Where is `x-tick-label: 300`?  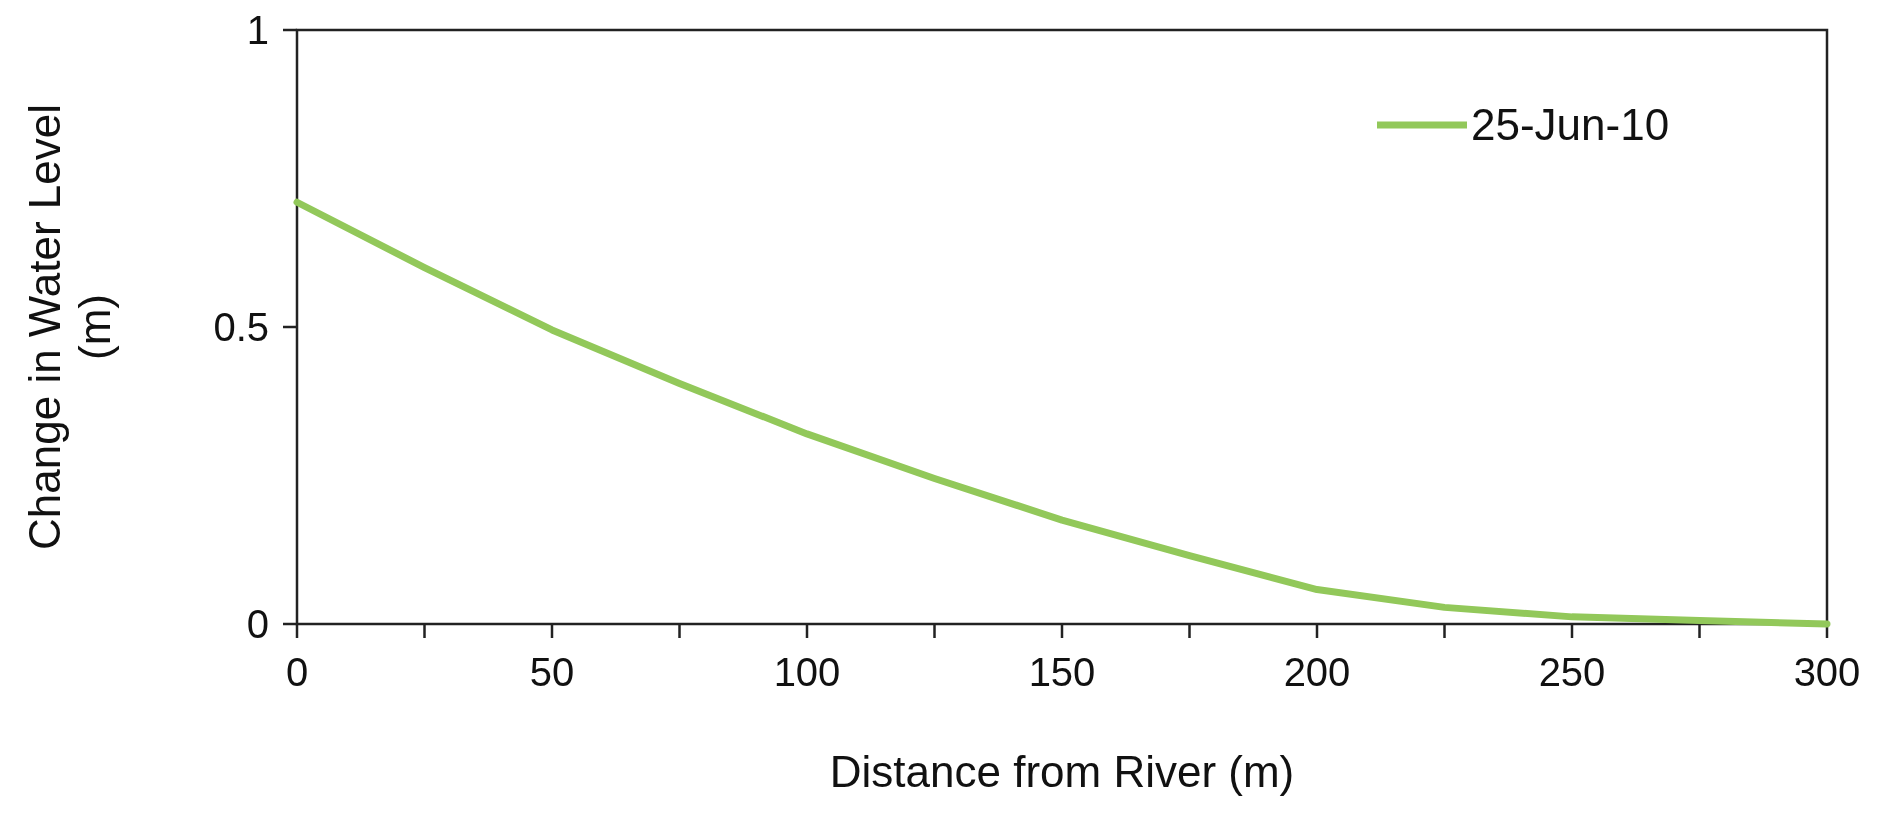 x-tick-label: 300 is located at coordinates (1827, 672).